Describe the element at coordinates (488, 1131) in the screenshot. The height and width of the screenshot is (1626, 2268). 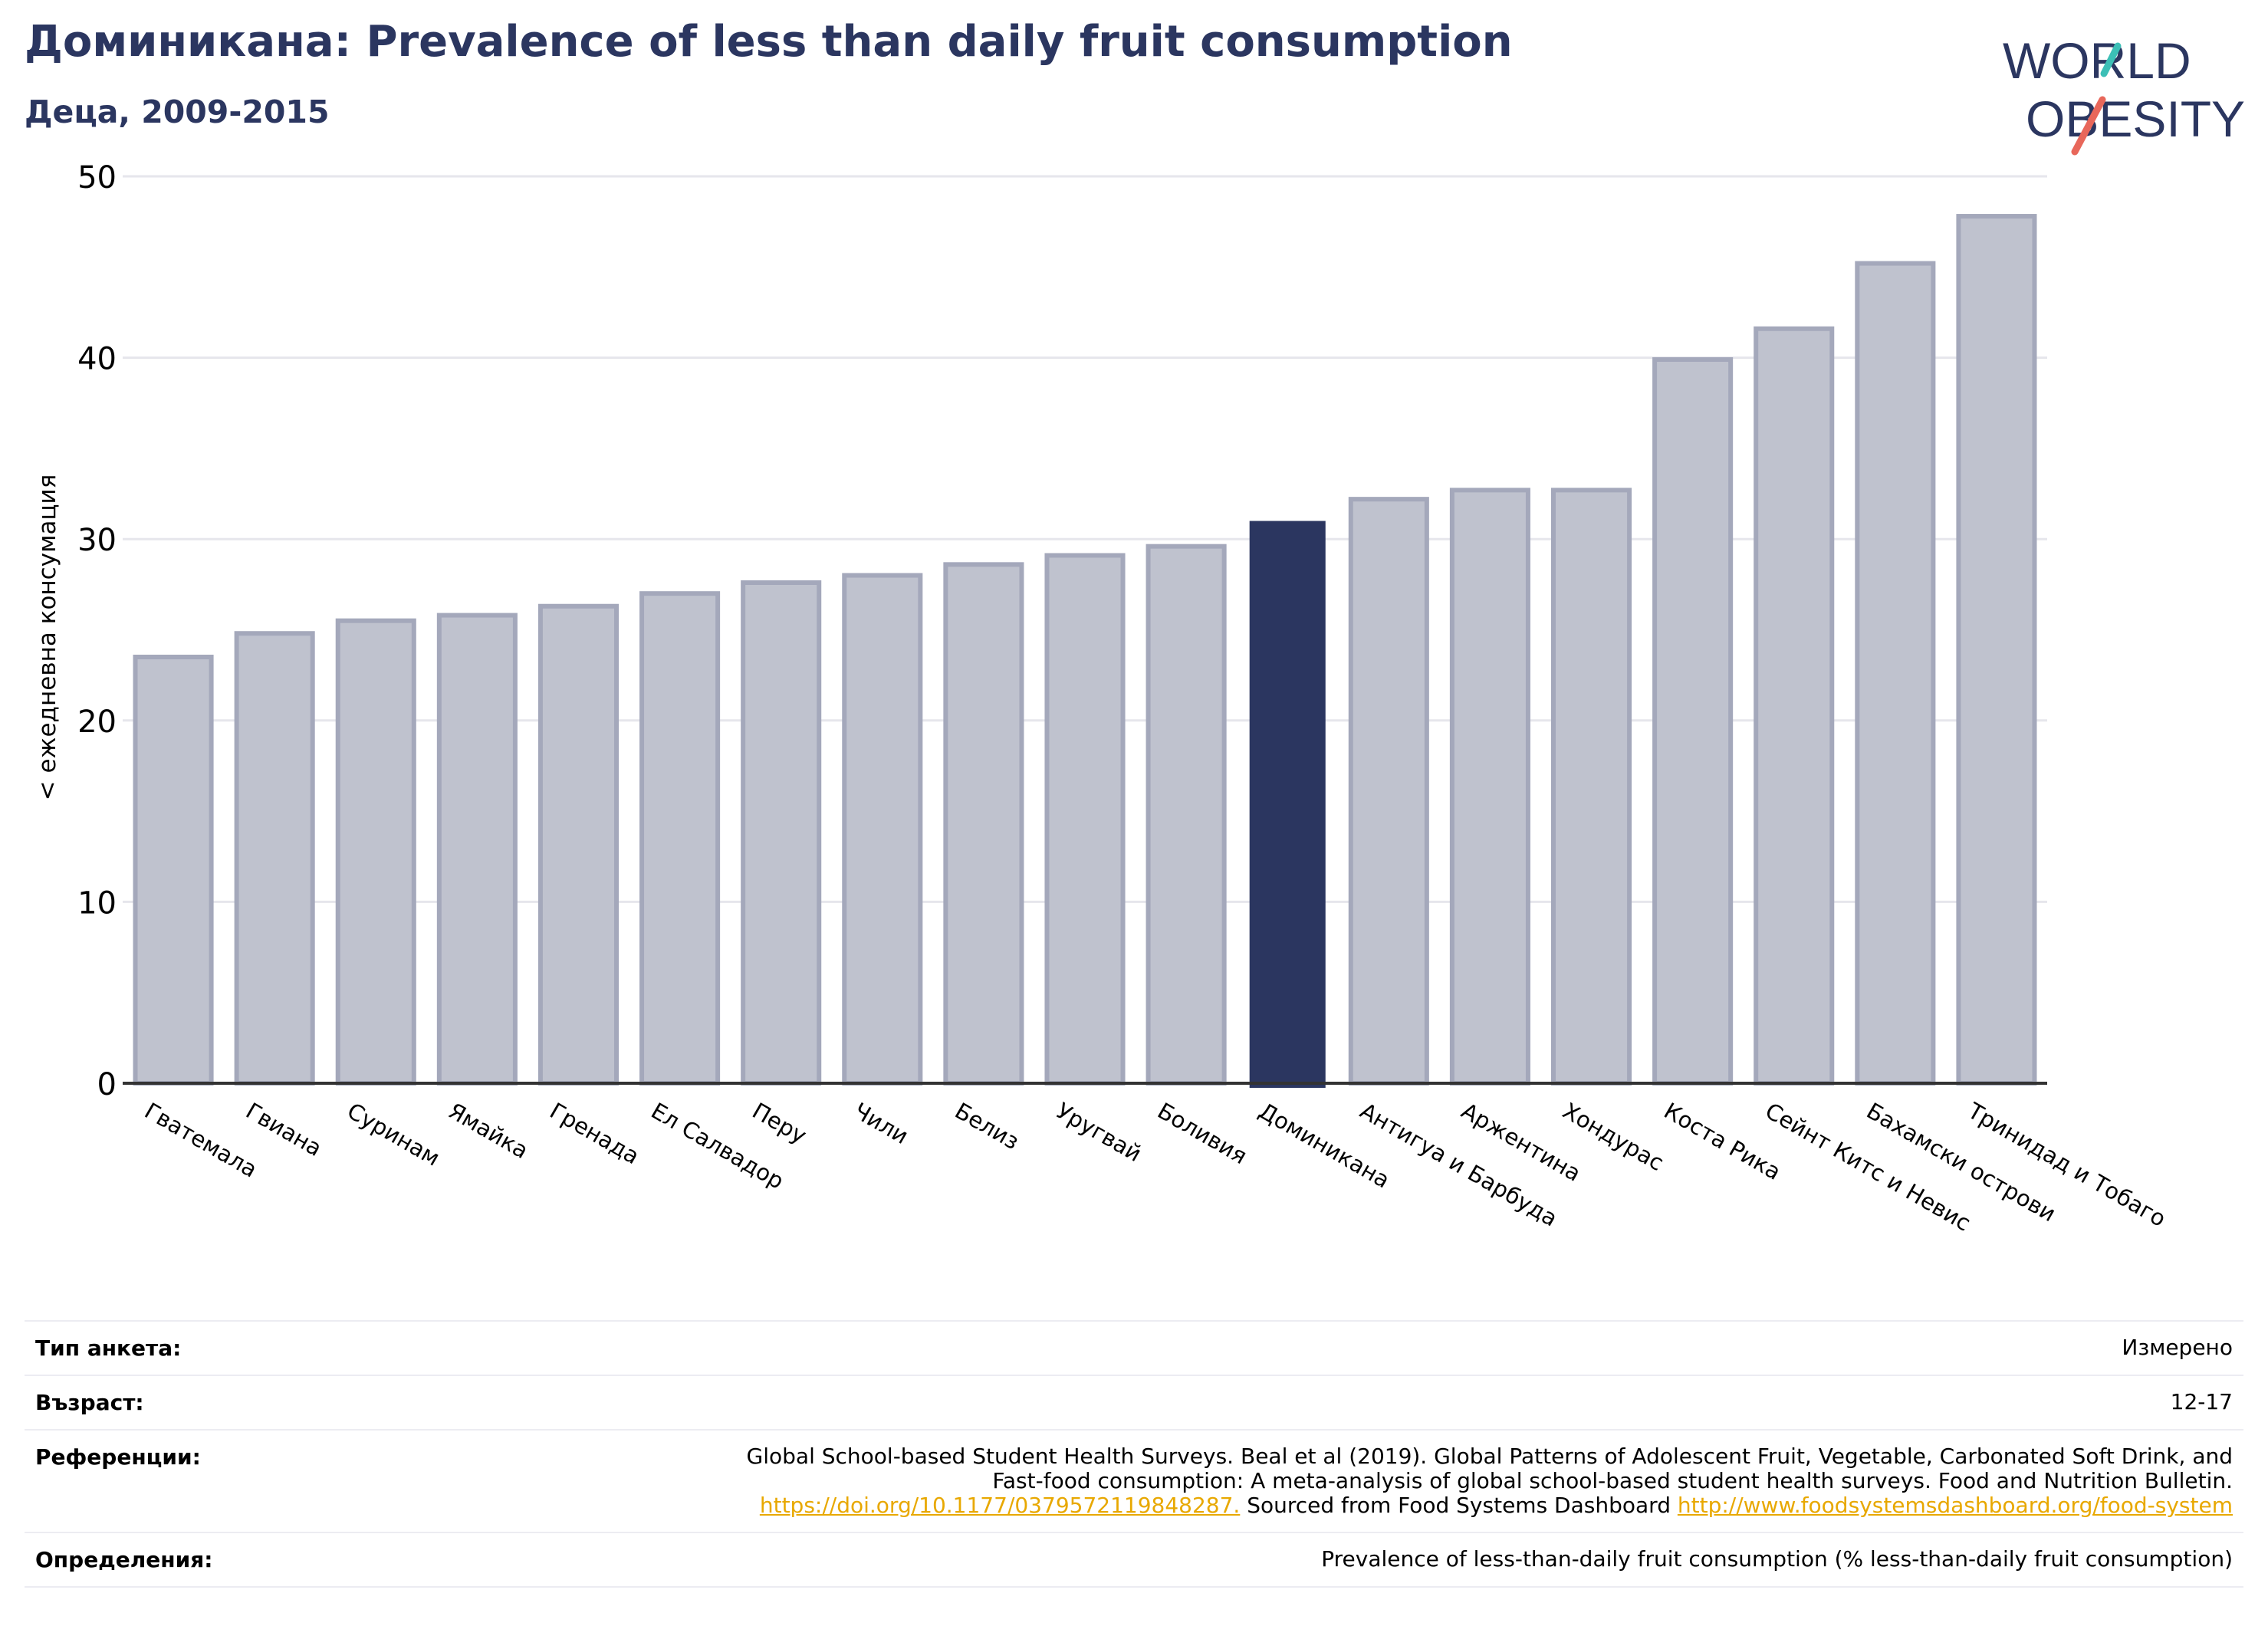
I see `x-tick-label: Ямайка` at that location.